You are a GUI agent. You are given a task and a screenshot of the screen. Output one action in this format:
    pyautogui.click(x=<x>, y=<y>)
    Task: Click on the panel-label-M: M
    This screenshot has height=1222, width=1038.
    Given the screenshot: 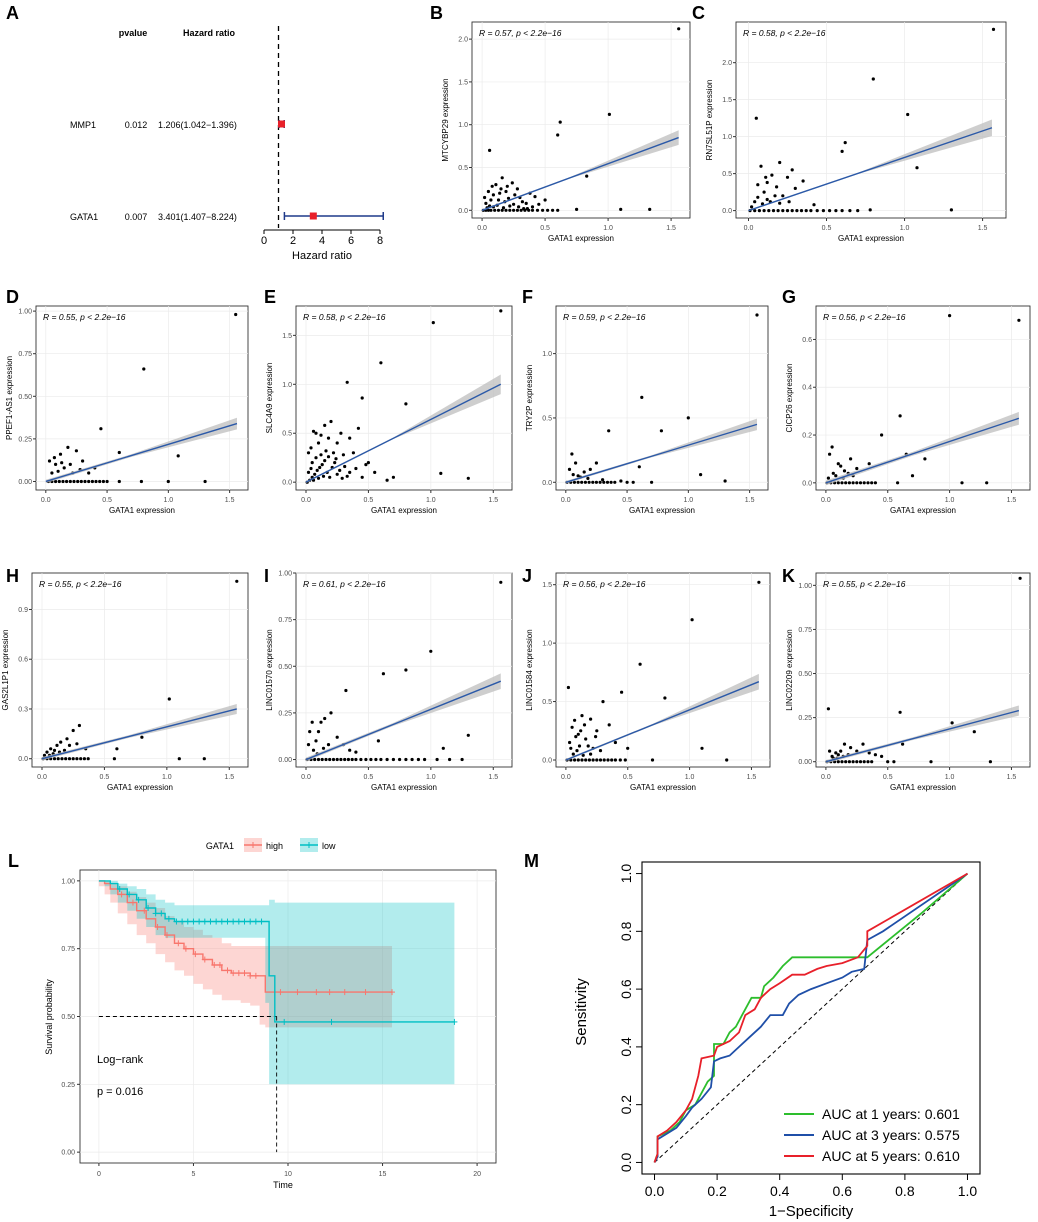 What is the action you would take?
    pyautogui.click(x=531, y=861)
    